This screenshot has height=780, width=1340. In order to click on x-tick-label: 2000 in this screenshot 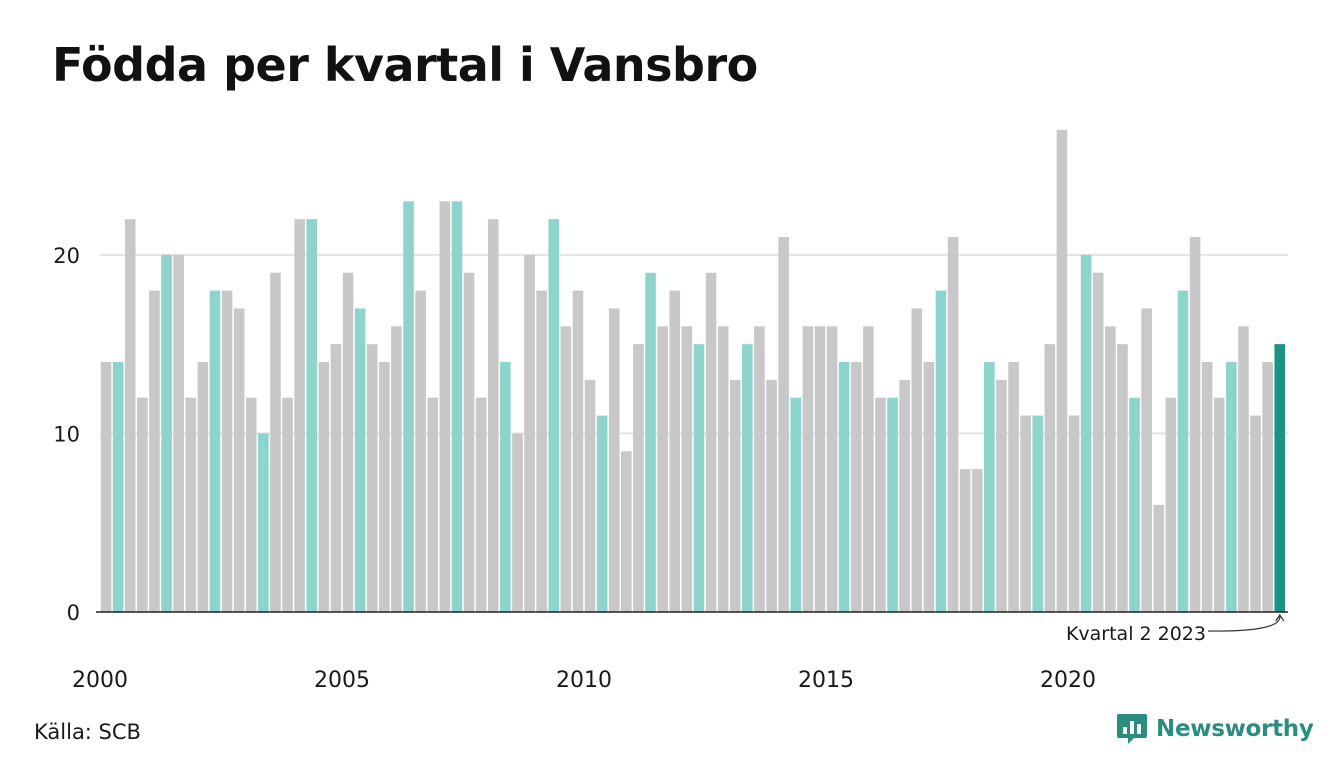, I will do `click(100, 680)`.